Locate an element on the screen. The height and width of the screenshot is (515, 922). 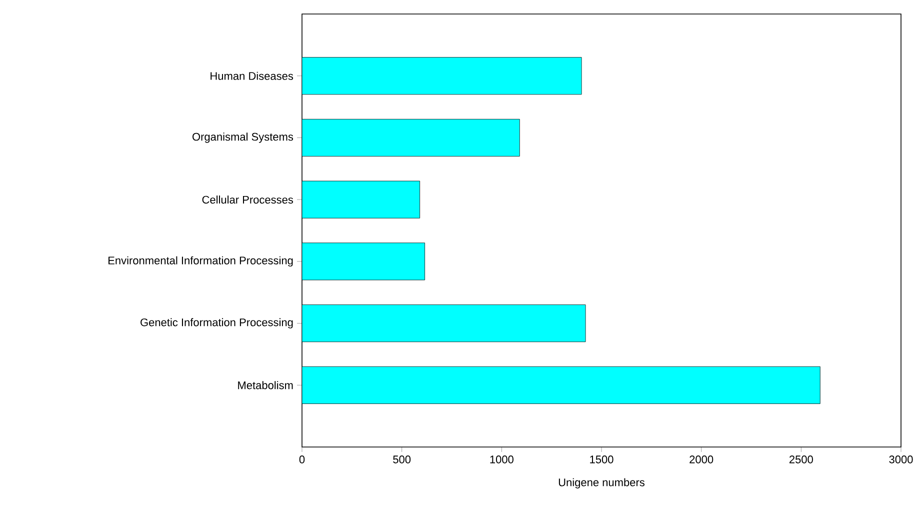
x-tick-label: 0 is located at coordinates (302, 460).